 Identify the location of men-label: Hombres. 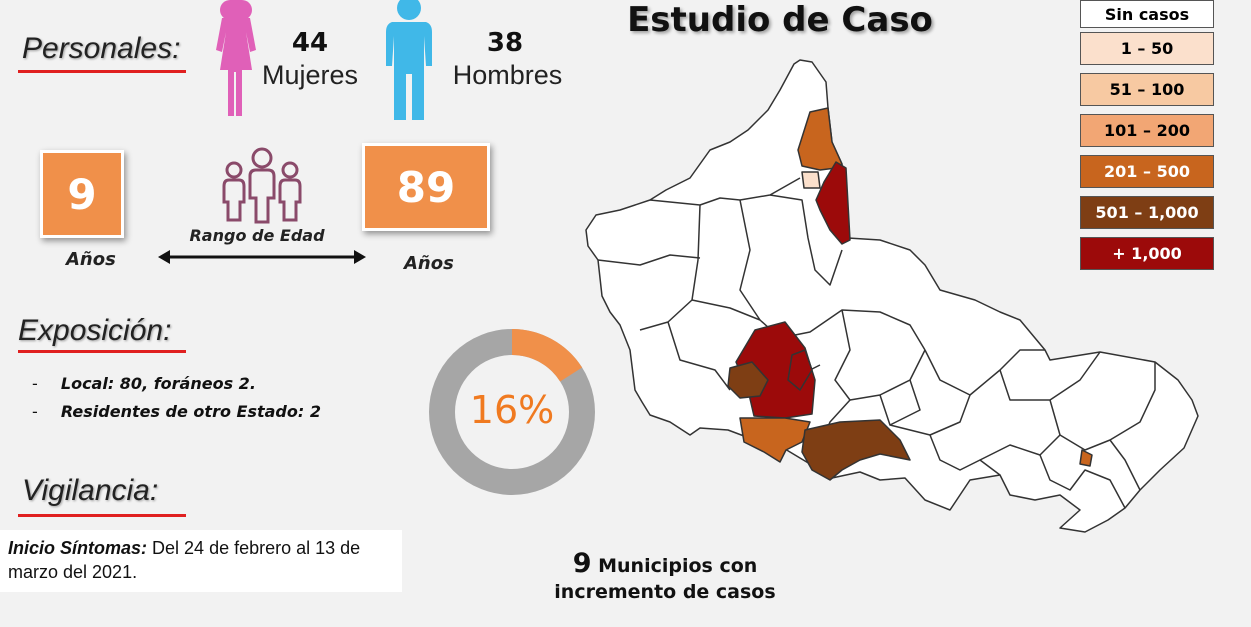
(507, 75).